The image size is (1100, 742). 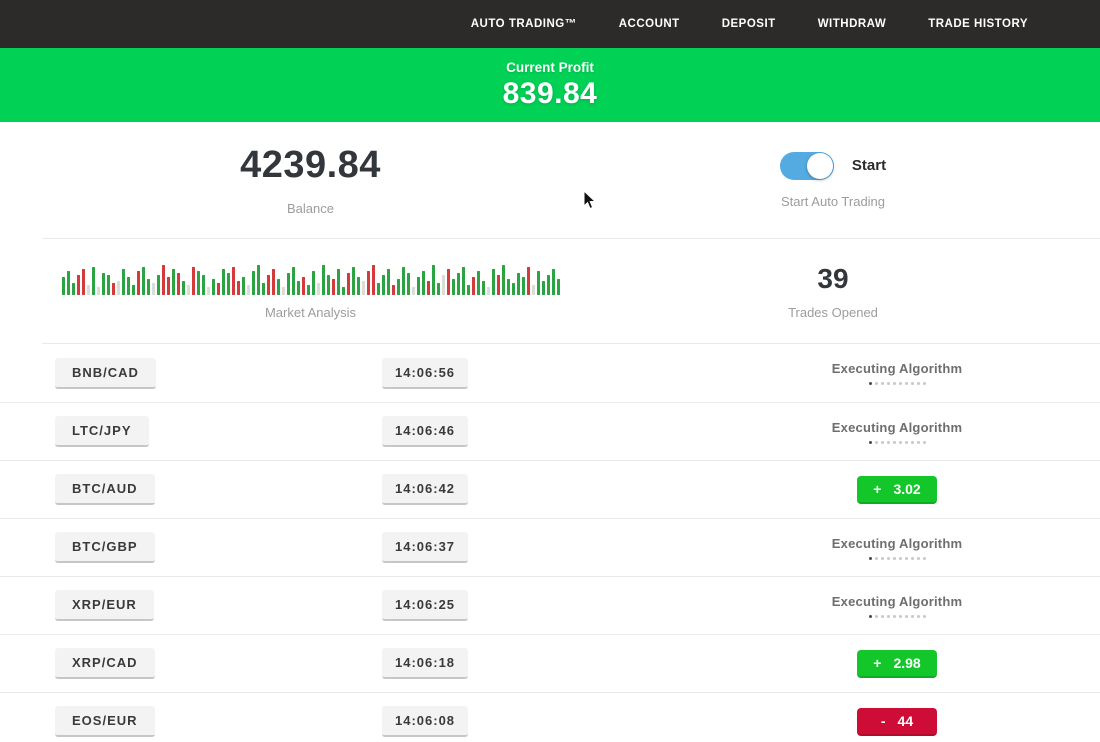 What do you see at coordinates (425, 489) in the screenshot?
I see `time-badge: 14:06:42` at bounding box center [425, 489].